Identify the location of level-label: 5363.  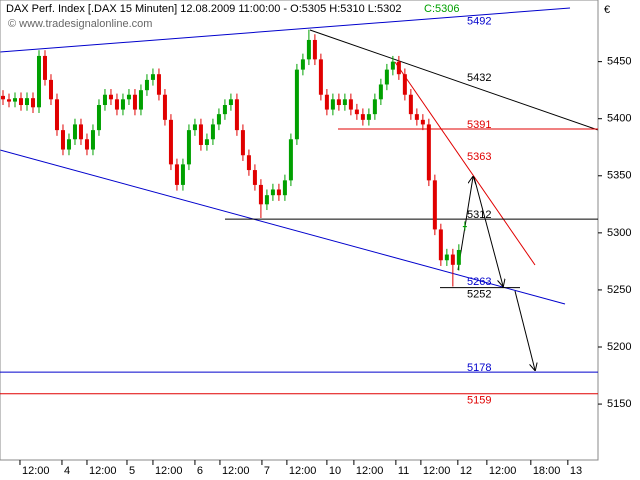
(479, 157).